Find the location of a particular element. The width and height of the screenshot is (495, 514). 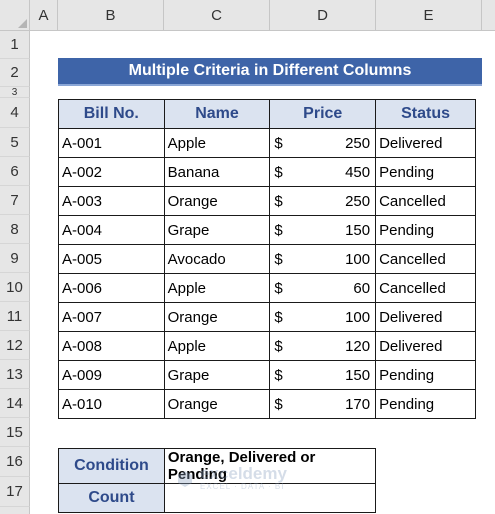

table-row: A-006 Apple $60 Cancelled is located at coordinates (267, 288).